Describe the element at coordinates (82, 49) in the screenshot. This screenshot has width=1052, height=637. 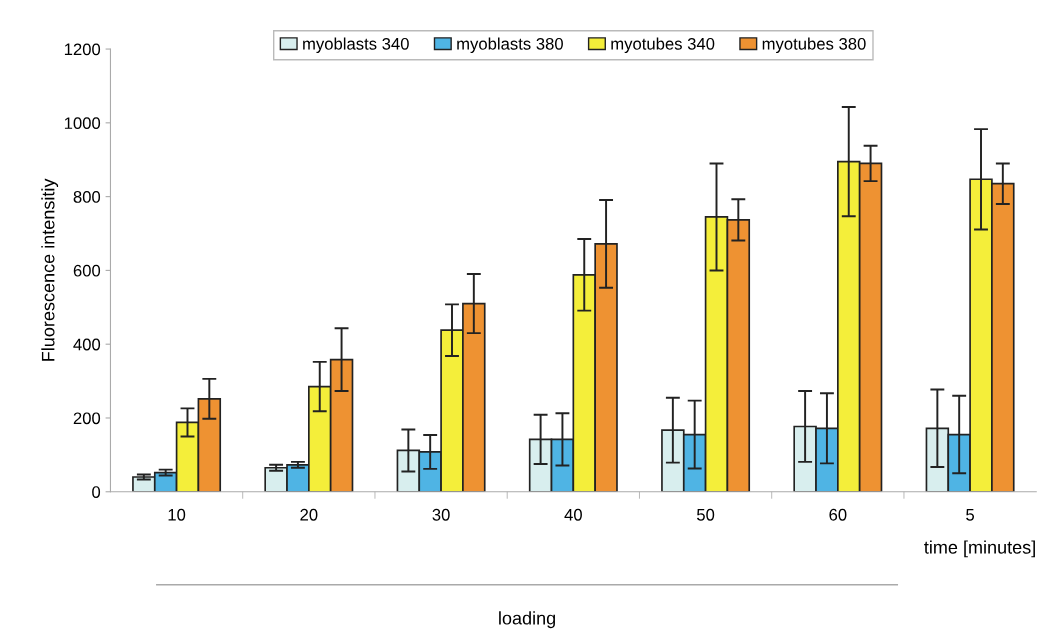
I see `y-tick-label: 1200` at that location.